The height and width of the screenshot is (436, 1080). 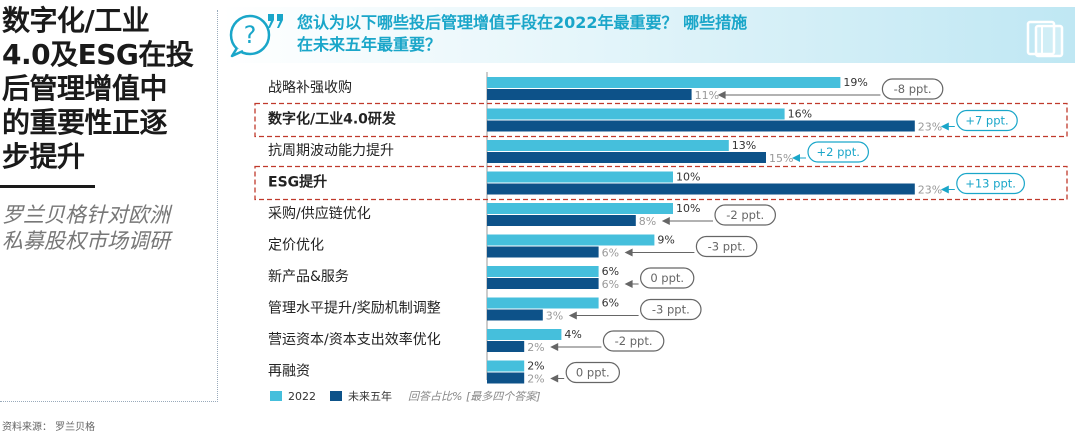 What do you see at coordinates (310, 88) in the screenshot?
I see `category-label: 战略补强收购` at bounding box center [310, 88].